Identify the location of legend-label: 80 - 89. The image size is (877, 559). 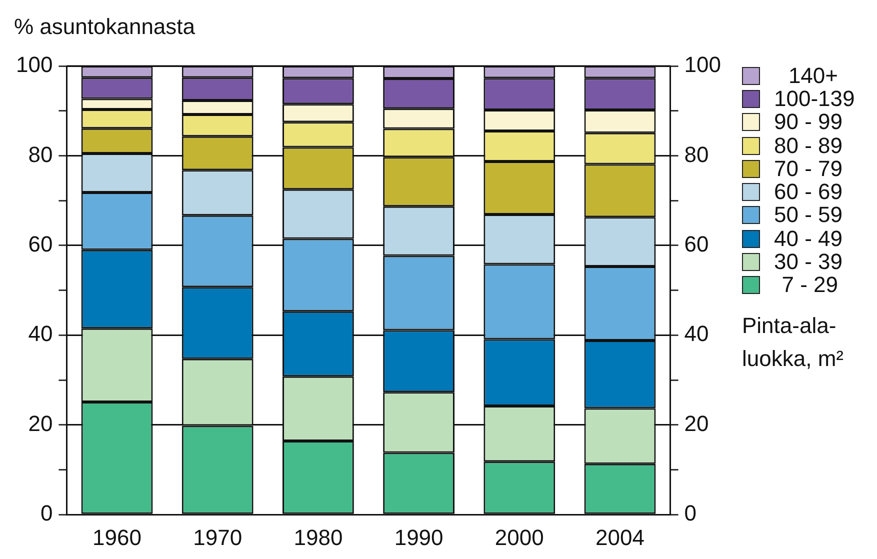
(808, 145).